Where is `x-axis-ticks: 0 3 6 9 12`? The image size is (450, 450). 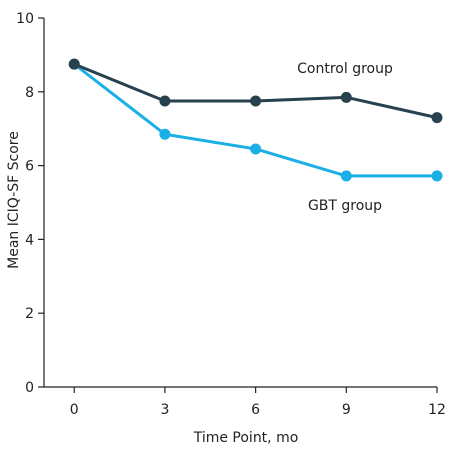
x-axis-ticks: 0 3 6 9 12 is located at coordinates (258, 402).